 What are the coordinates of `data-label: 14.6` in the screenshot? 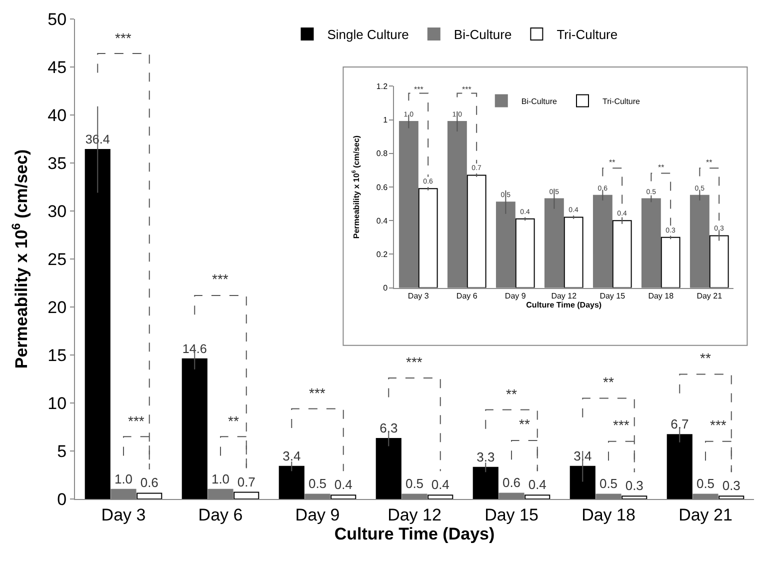 It's located at (194, 349).